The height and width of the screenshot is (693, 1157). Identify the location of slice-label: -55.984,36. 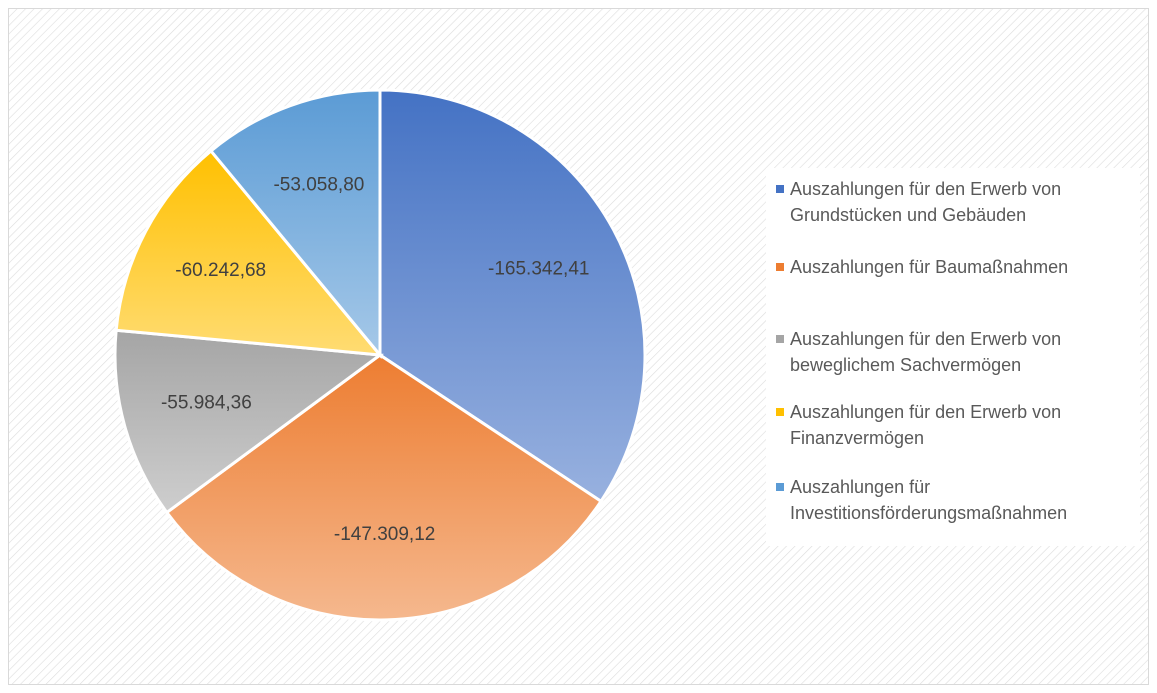
(206, 402).